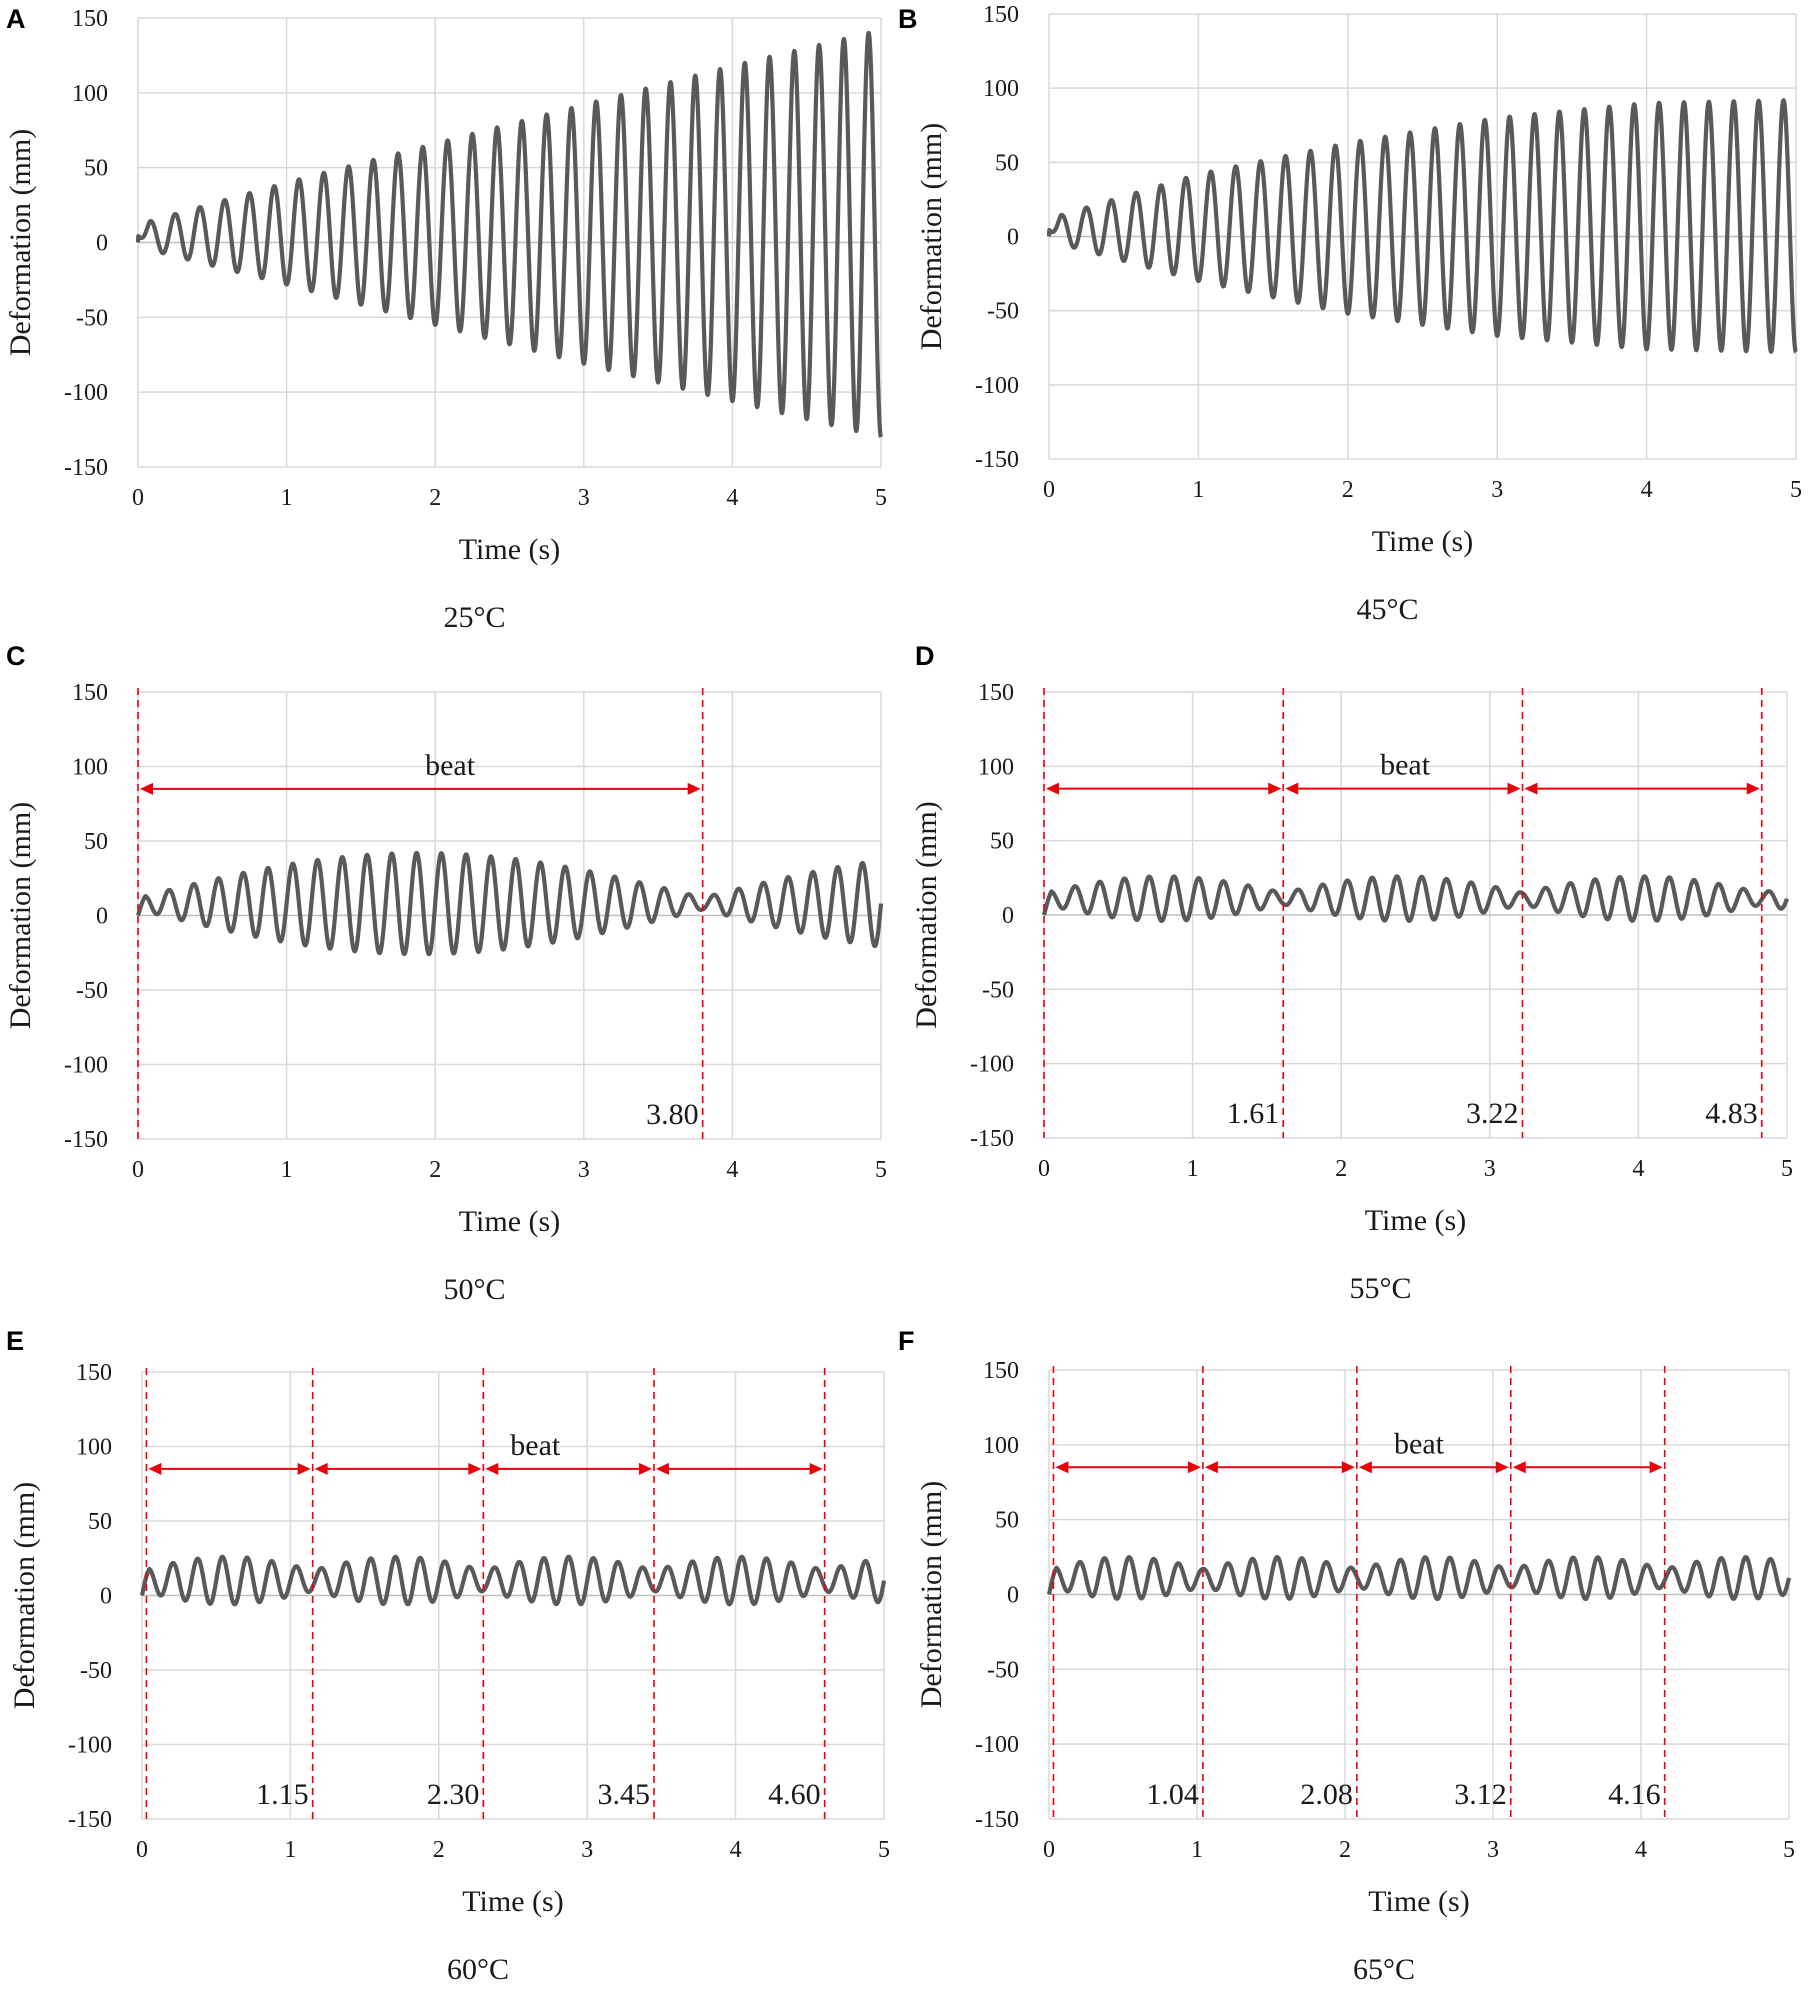  What do you see at coordinates (474, 1289) in the screenshot?
I see `temperature-caption: 50°C` at bounding box center [474, 1289].